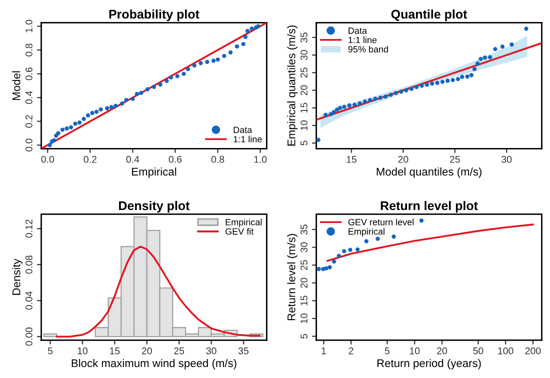  What do you see at coordinates (154, 364) in the screenshot?
I see `x-axis-title: Block maximum wind speed (m/s)` at bounding box center [154, 364].